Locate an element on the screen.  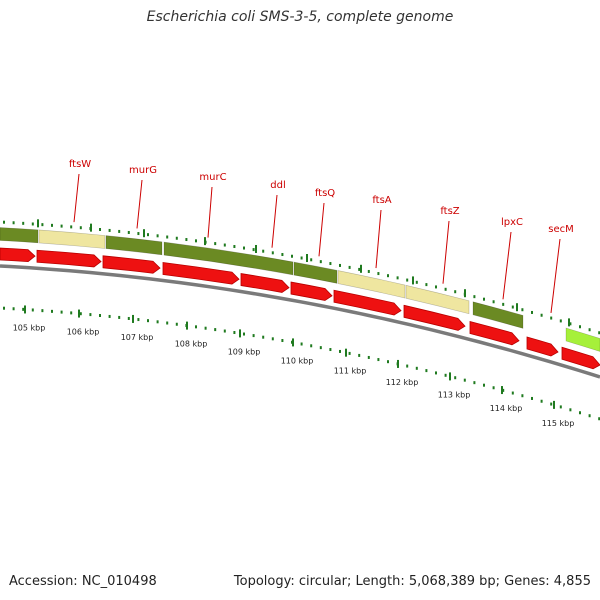
scale-label: 106 kbp is located at coordinates (83, 332).